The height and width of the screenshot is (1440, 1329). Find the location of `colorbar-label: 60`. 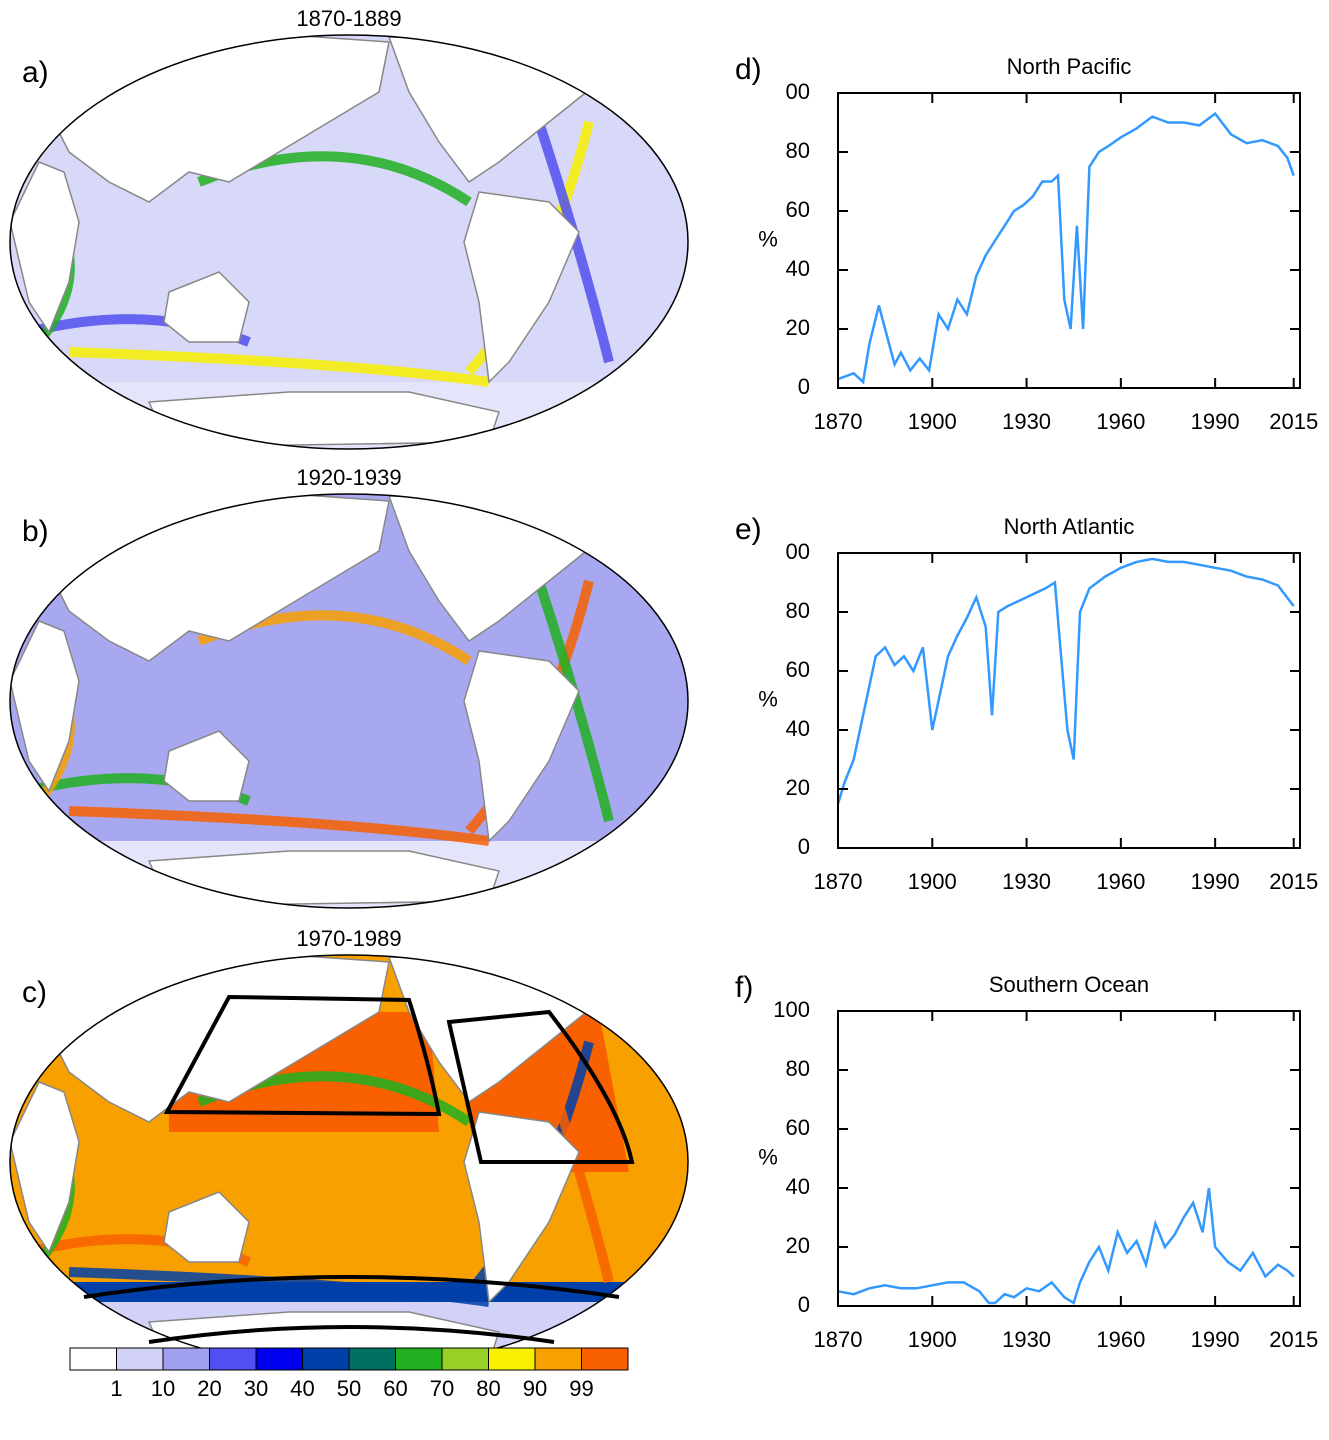

colorbar-label: 60 is located at coordinates (395, 1388).